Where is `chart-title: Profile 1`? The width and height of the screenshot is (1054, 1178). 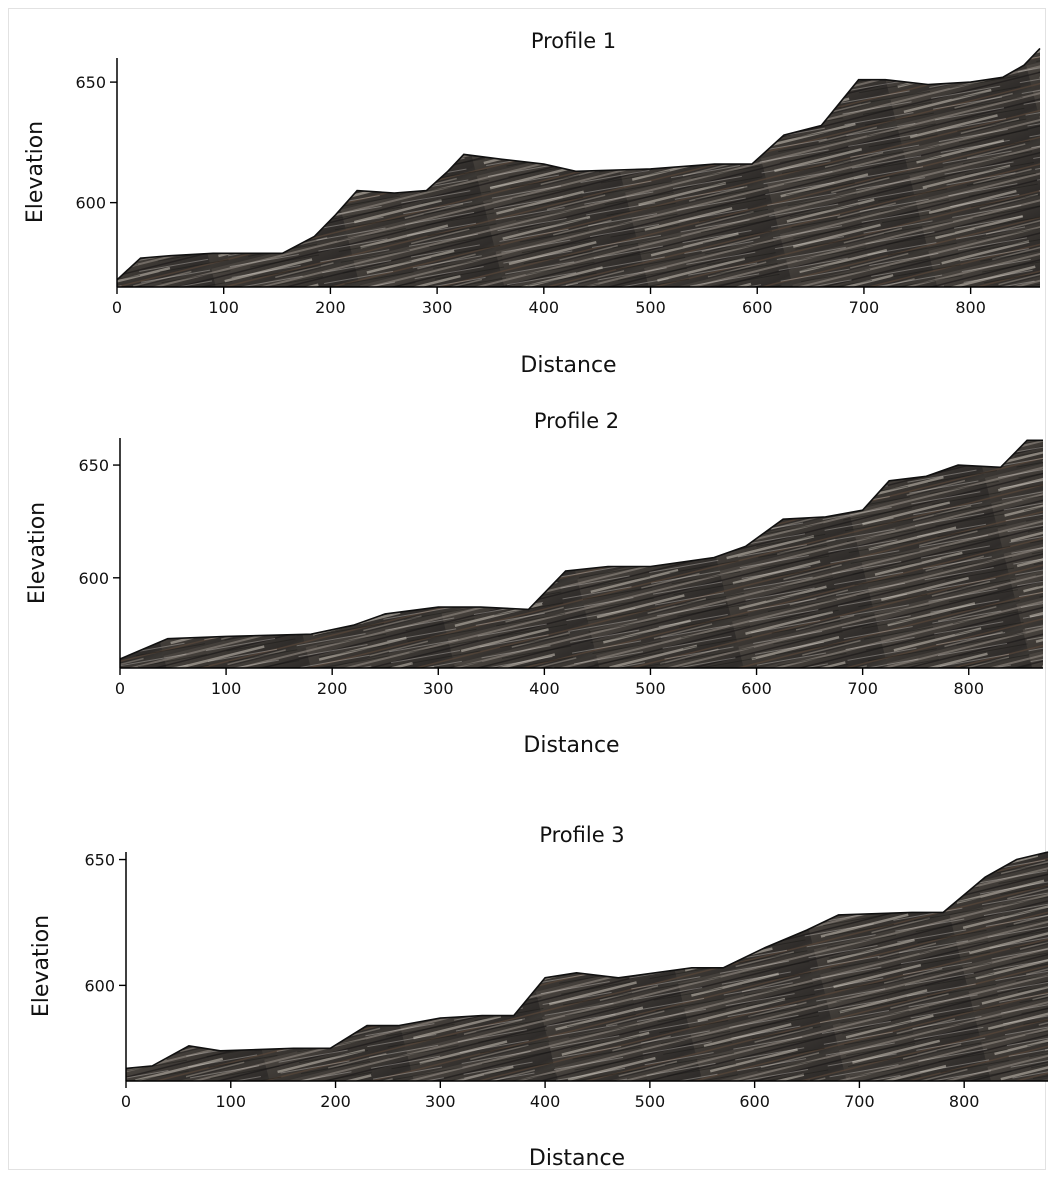
chart-title: Profile 1 is located at coordinates (573, 41).